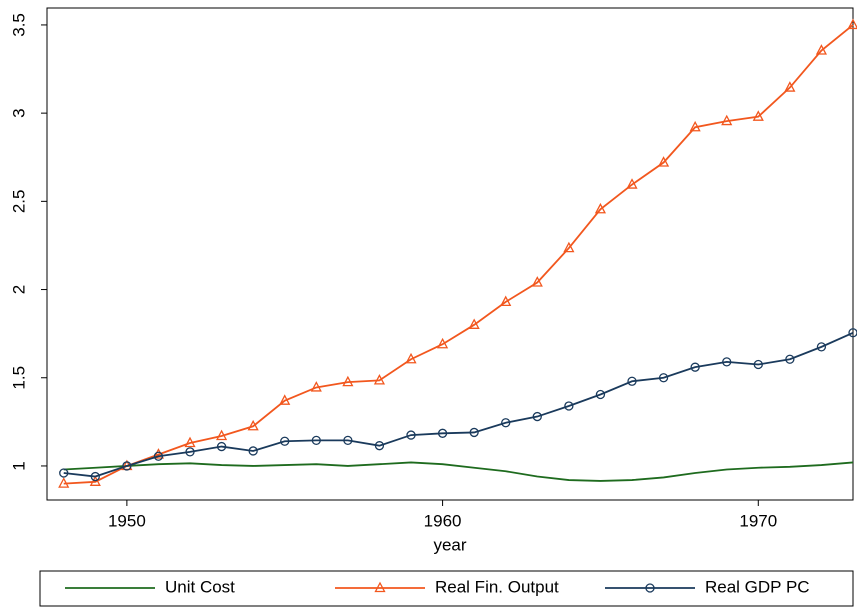  Describe the element at coordinates (449, 544) in the screenshot. I see `x-axis-label: year` at that location.